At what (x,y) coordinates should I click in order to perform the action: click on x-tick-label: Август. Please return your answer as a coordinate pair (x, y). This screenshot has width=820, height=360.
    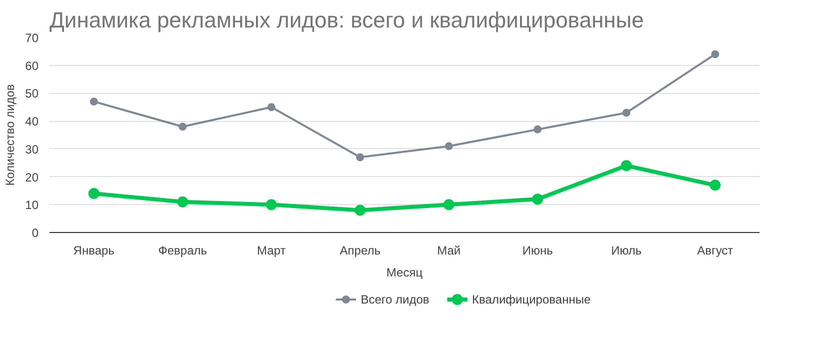
    Looking at the image, I should click on (715, 251).